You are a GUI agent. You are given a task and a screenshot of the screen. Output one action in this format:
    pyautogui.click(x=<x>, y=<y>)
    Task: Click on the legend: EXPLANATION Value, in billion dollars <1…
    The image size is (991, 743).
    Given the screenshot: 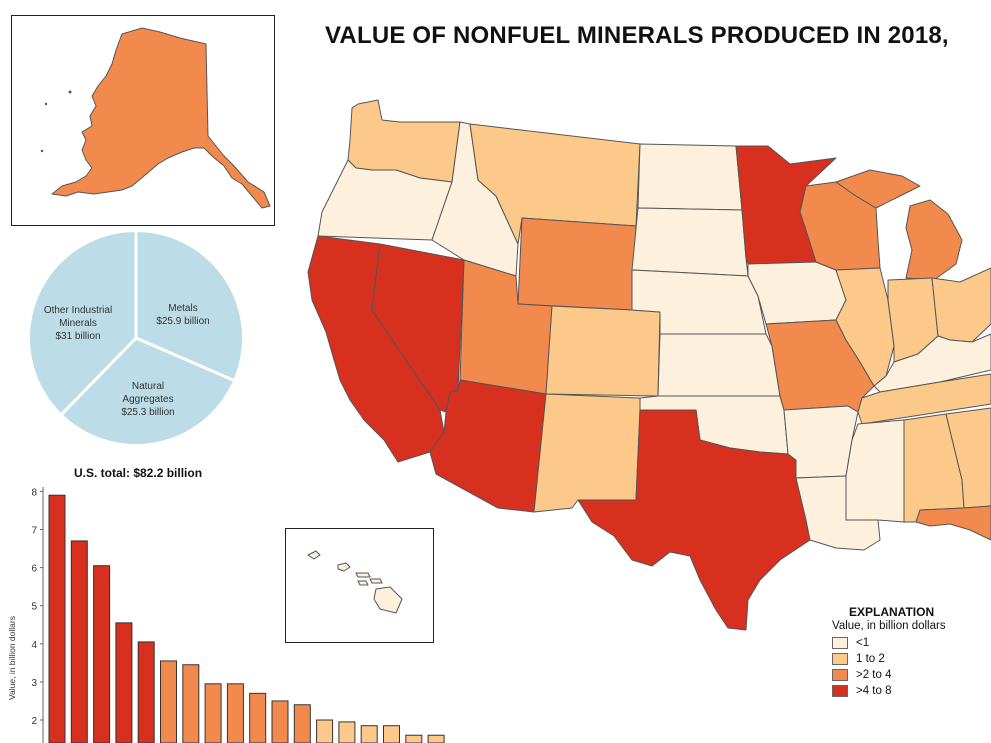 What is the action you would take?
    pyautogui.click(x=907, y=652)
    